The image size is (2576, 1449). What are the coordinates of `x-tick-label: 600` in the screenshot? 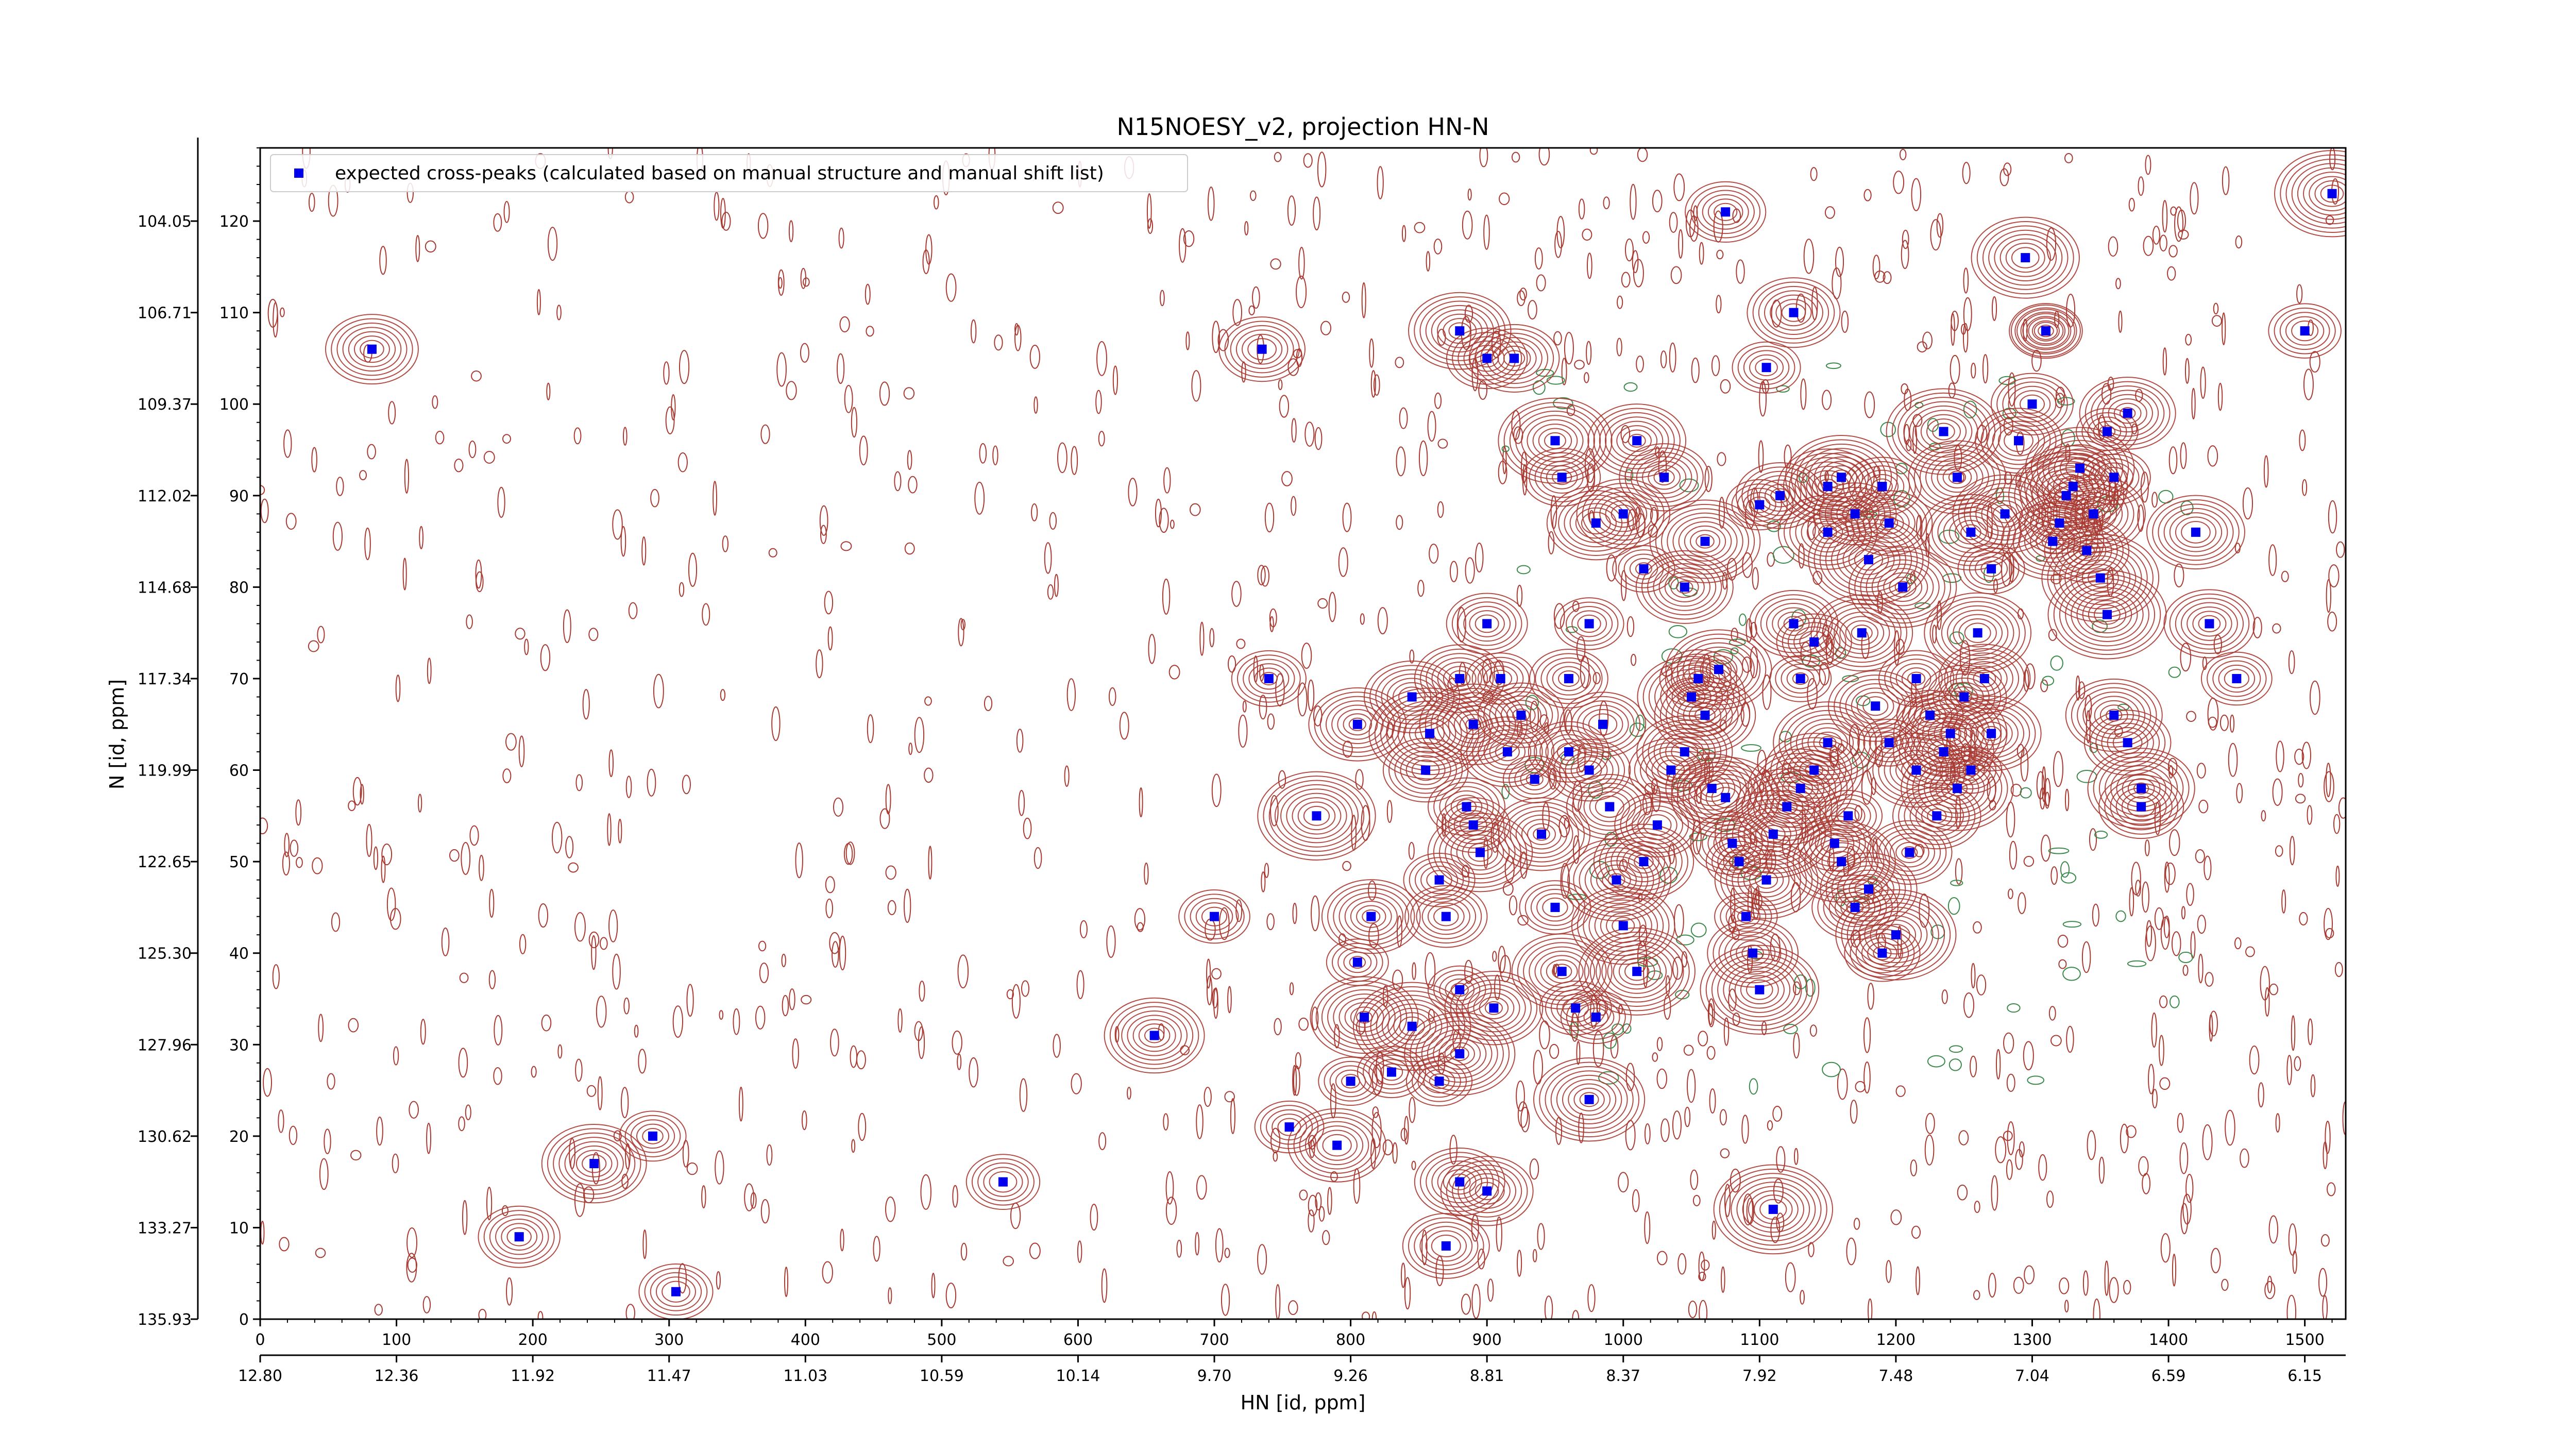 It's located at (1078, 1340).